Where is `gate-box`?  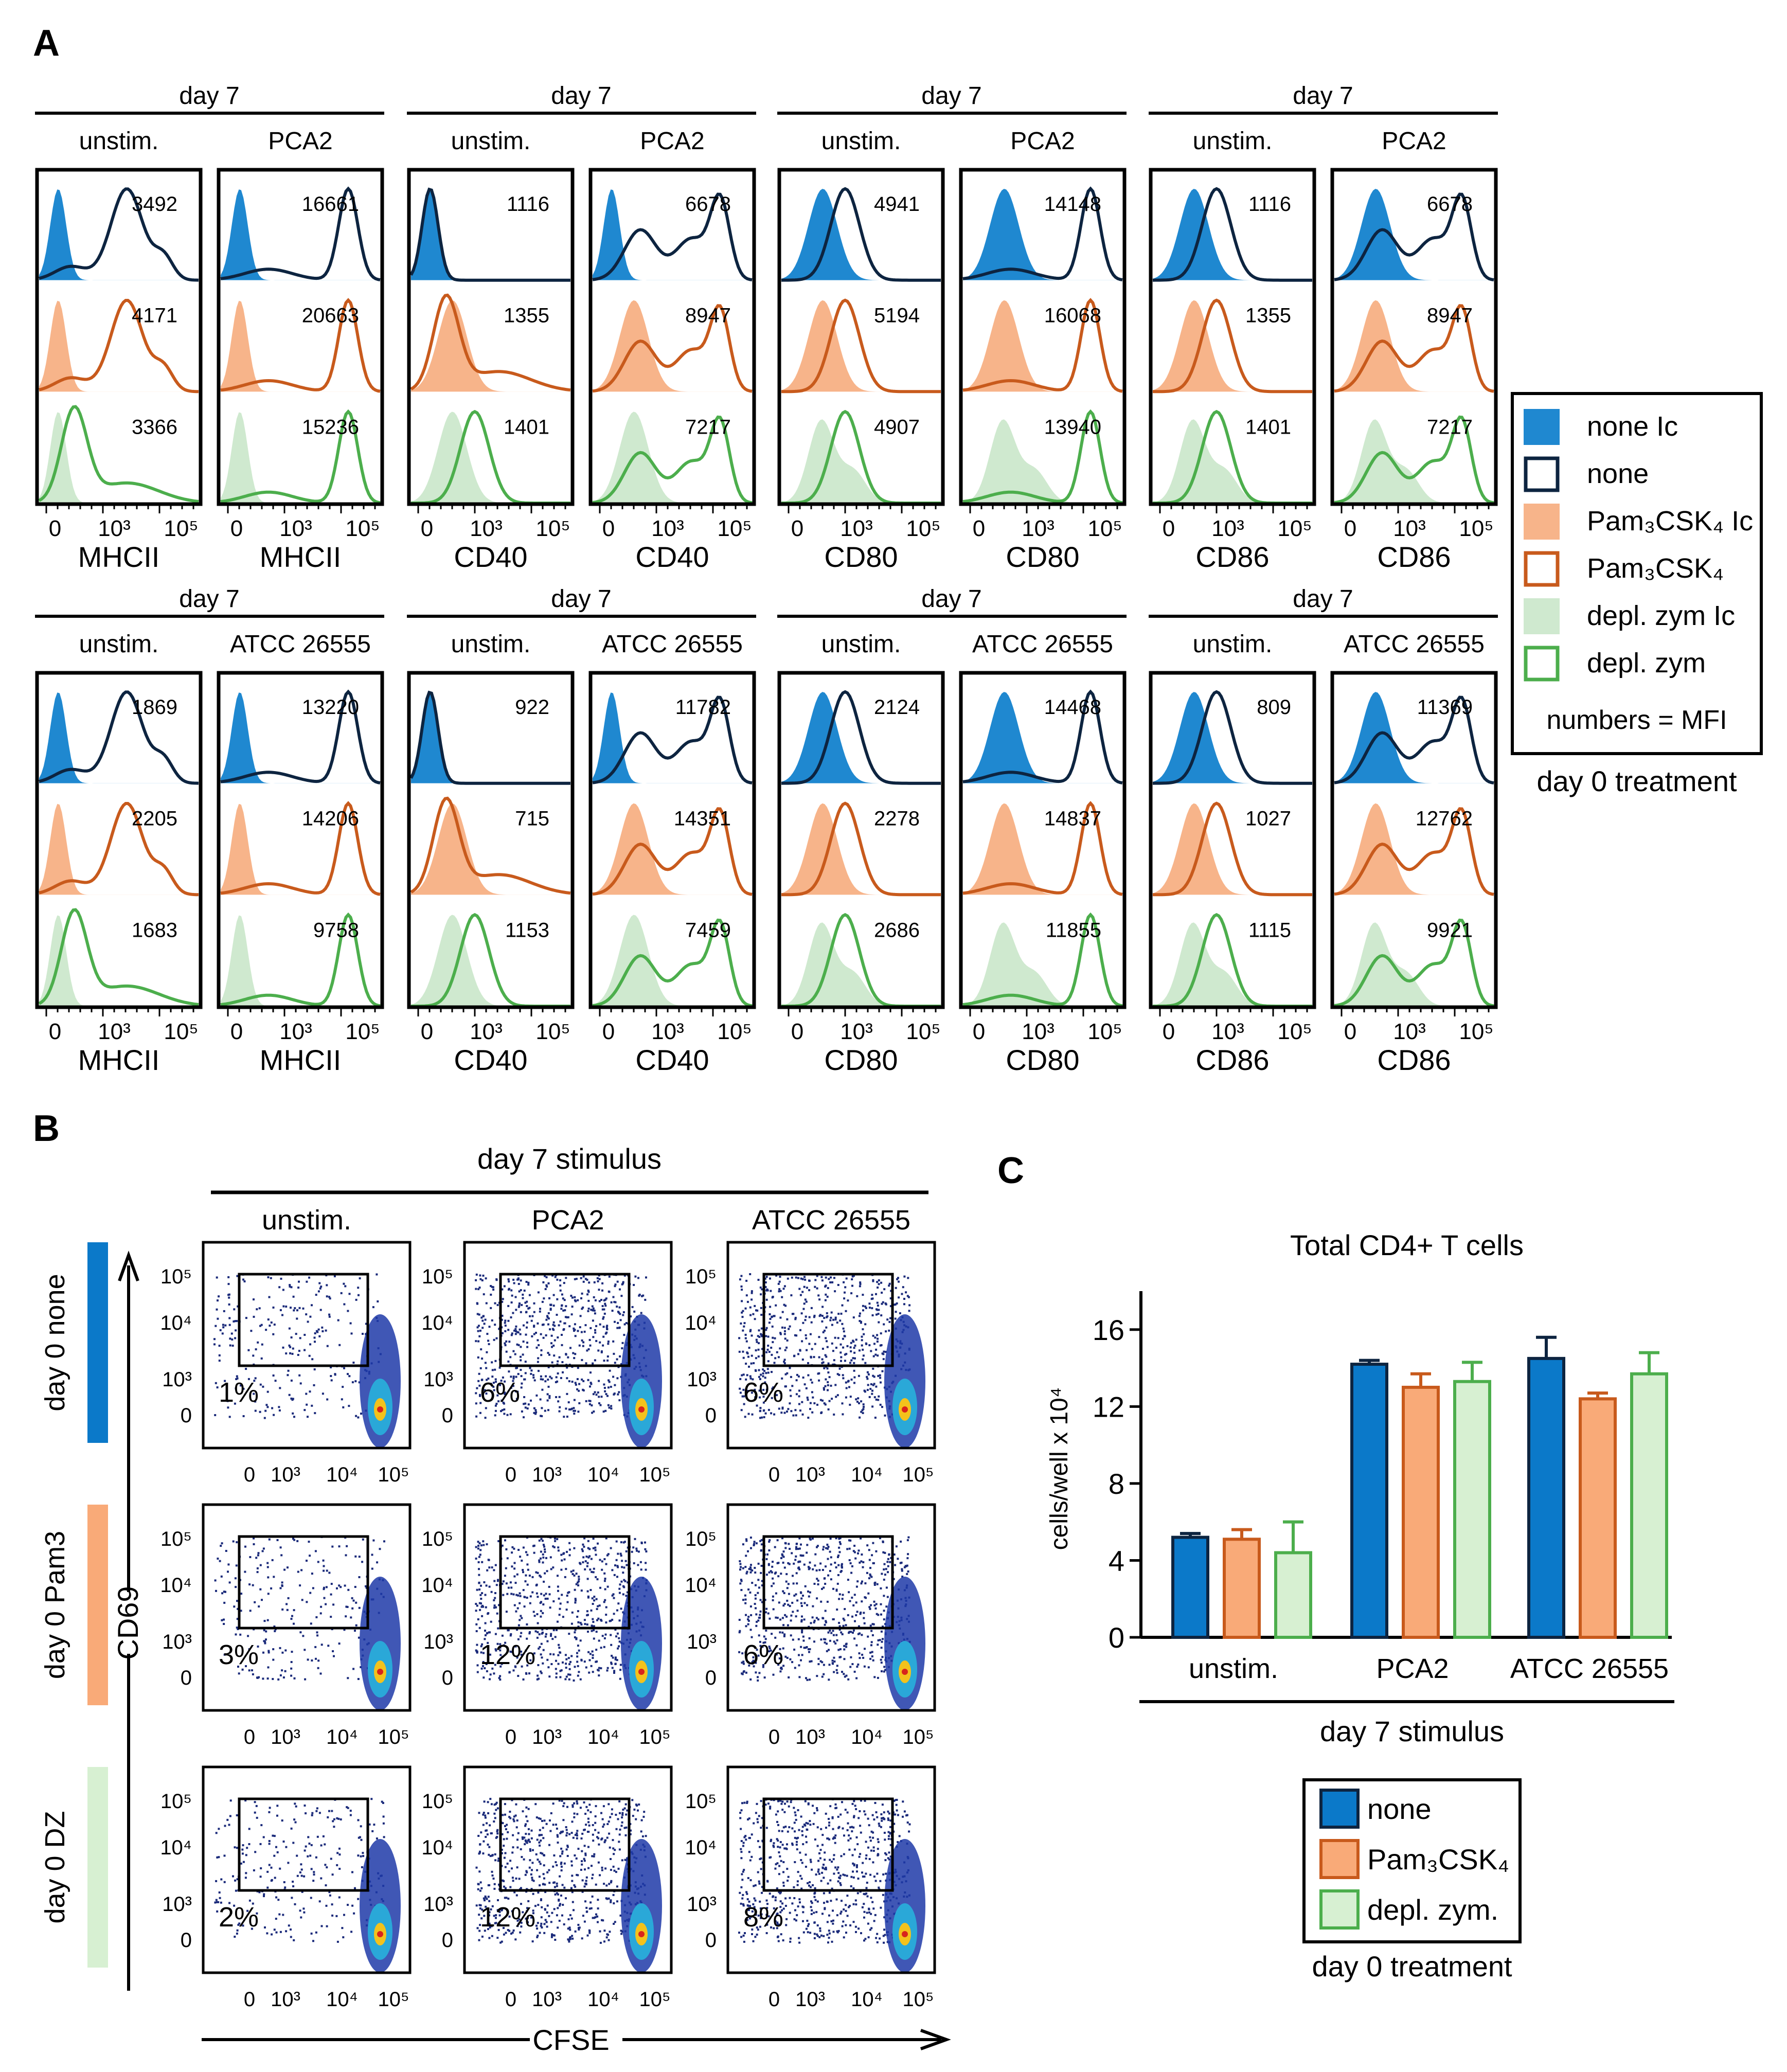 gate-box is located at coordinates (828, 1320).